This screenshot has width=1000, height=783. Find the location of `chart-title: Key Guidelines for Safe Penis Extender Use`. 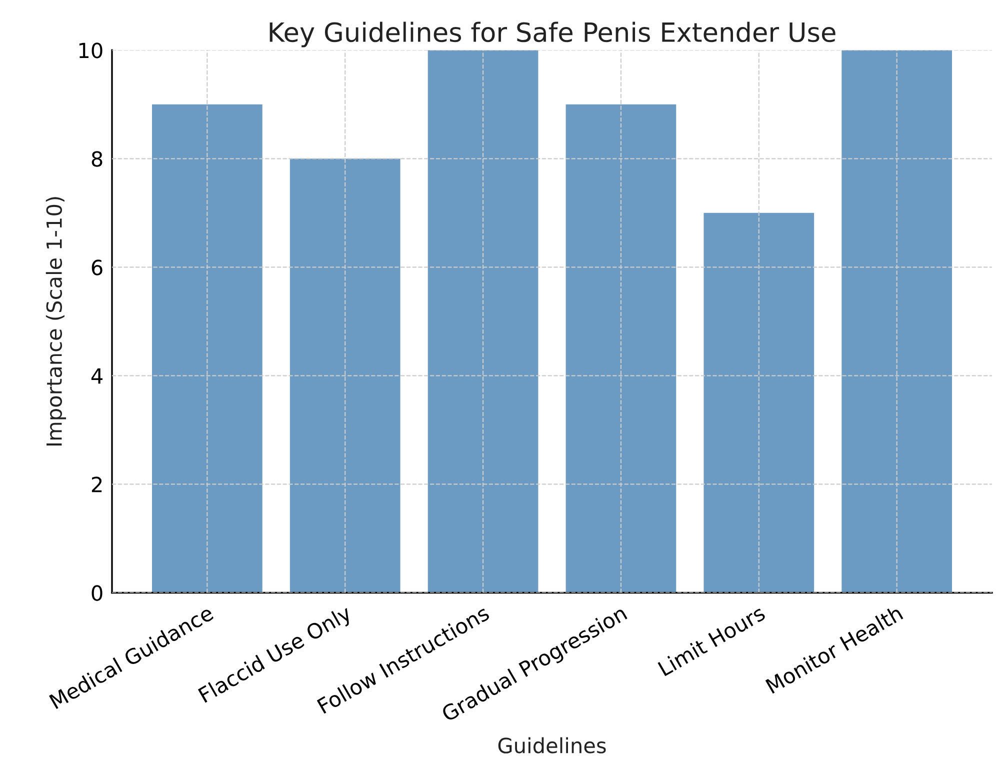

chart-title: Key Guidelines for Safe Penis Extender Use is located at coordinates (553, 35).